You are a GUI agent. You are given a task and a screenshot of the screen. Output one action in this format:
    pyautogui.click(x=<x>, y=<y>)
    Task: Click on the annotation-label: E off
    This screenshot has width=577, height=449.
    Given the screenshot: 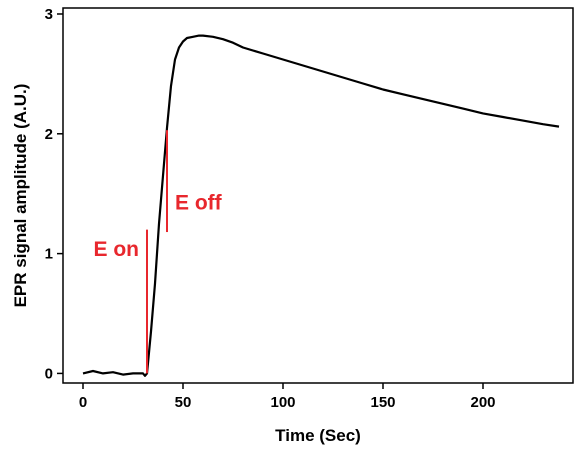 What is the action you would take?
    pyautogui.click(x=199, y=202)
    